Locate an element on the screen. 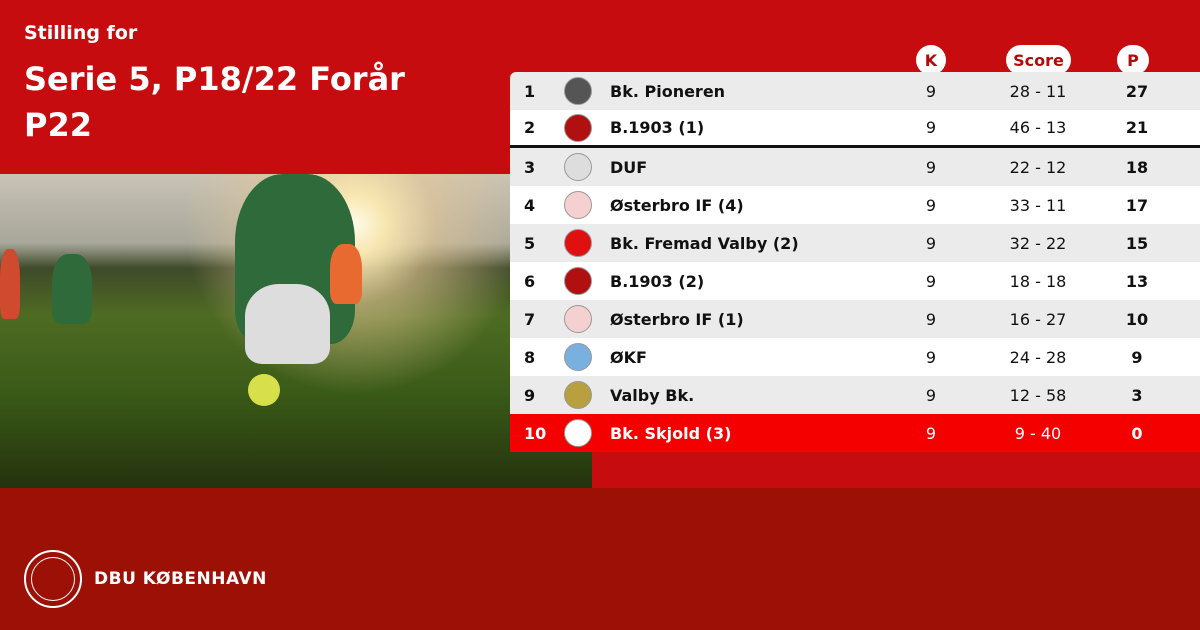 The image size is (1200, 630). team-name: B.1903 (2) is located at coordinates (657, 281).